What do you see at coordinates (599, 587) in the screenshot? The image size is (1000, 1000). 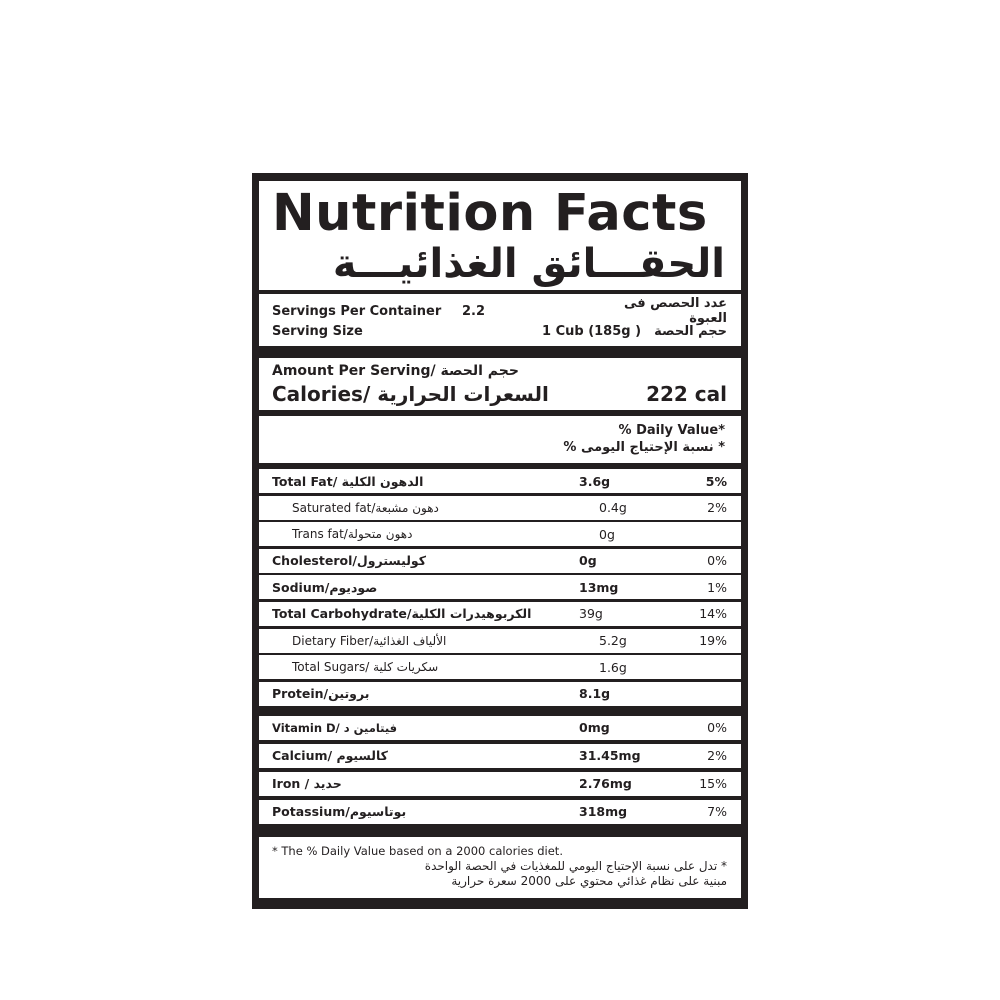 I see `nutrient-amount: 13mg` at bounding box center [599, 587].